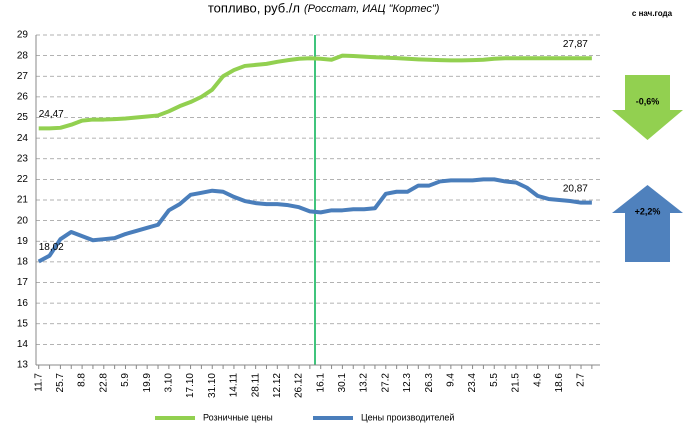  Describe the element at coordinates (429, 383) in the screenshot. I see `x-tick-label: 26.3` at that location.